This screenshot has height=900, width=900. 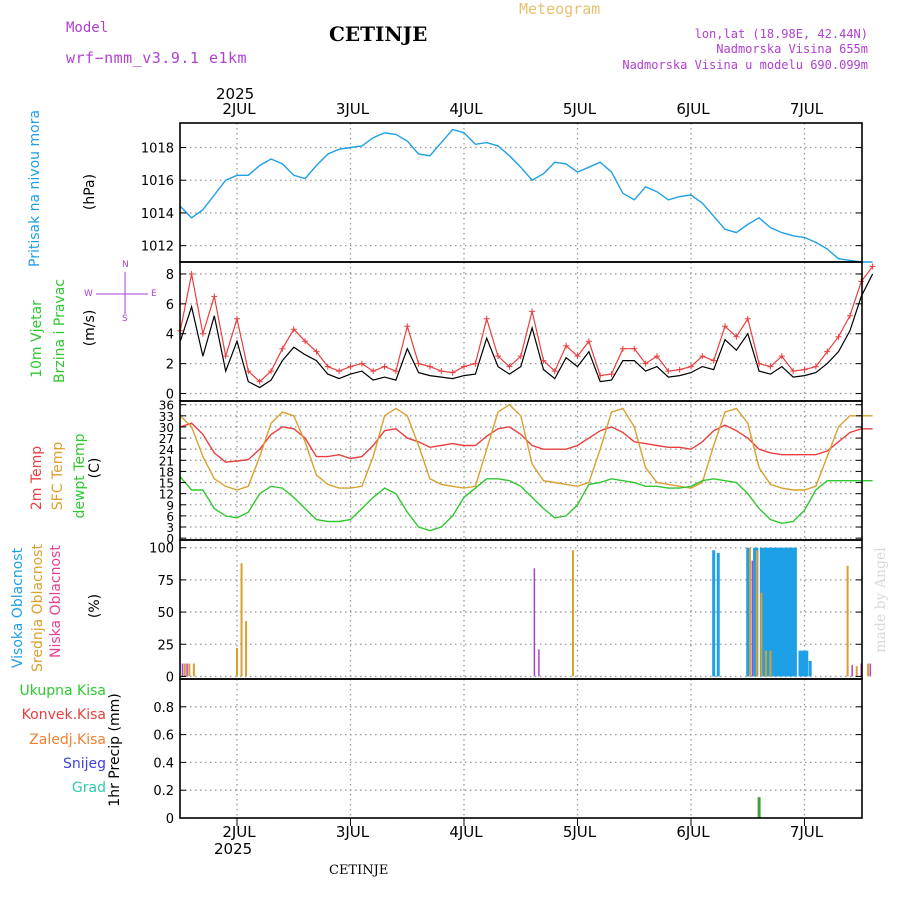 I want to click on lonlat-label: lon,lat (18.98E, 42.44N), so click(x=781, y=34).